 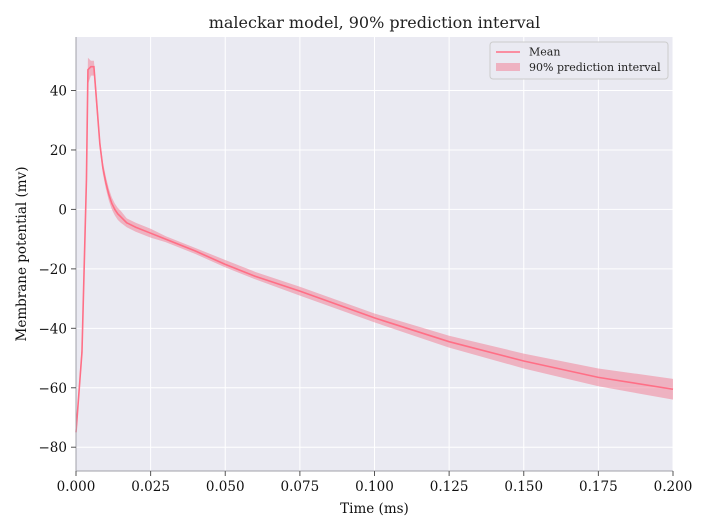 What do you see at coordinates (225, 487) in the screenshot?
I see `x-tick-label: 0.050` at bounding box center [225, 487].